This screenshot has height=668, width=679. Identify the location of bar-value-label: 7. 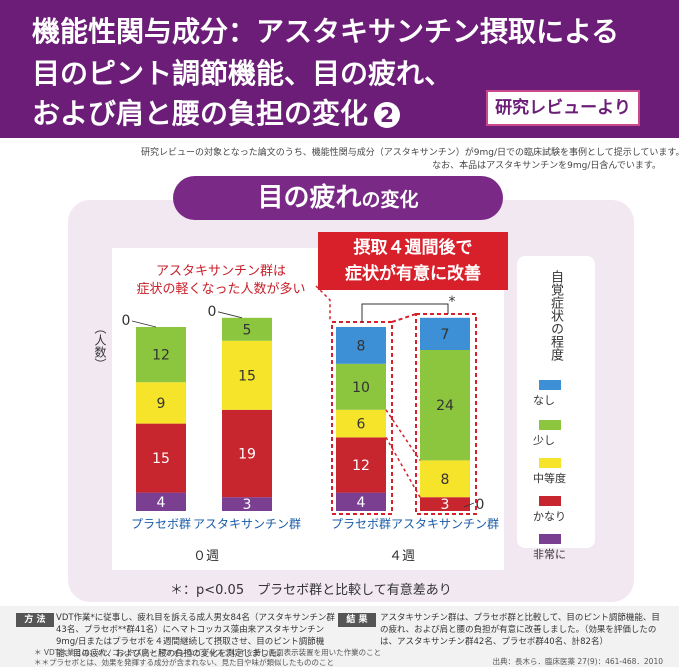
(445, 335).